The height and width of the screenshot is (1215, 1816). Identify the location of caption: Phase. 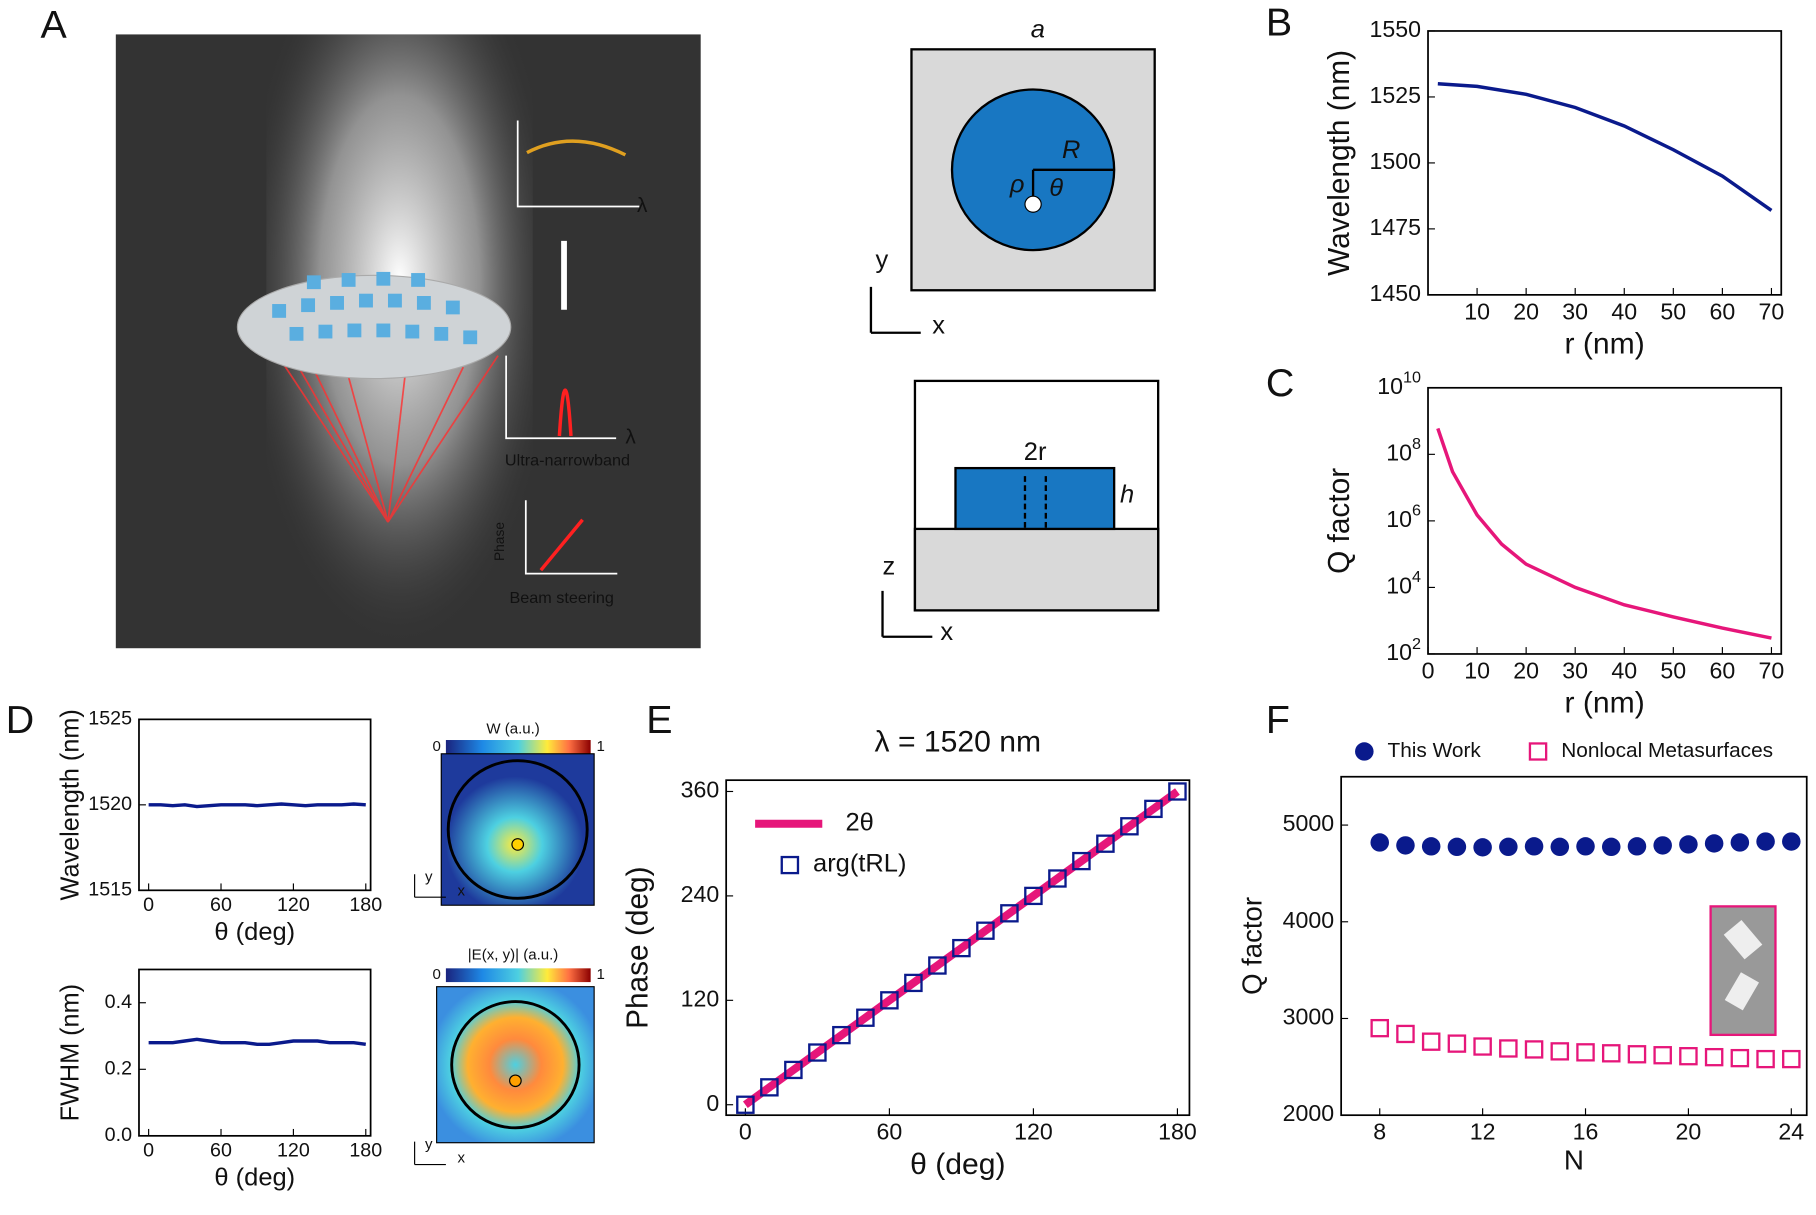
(499, 541).